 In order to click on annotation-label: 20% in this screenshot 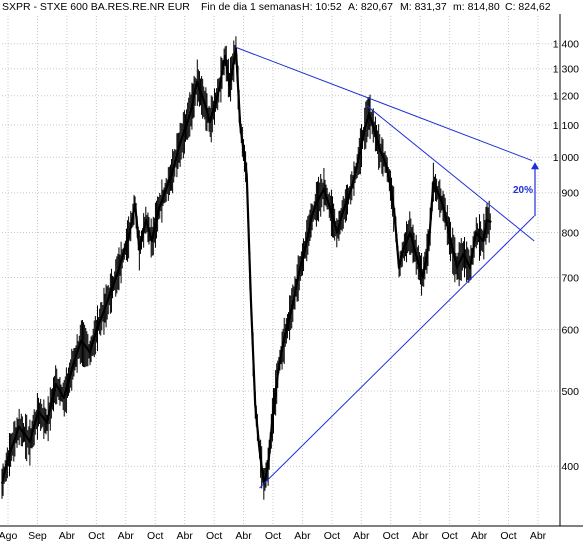, I will do `click(523, 190)`.